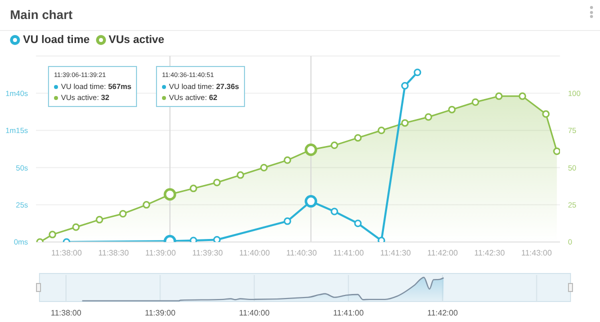 Image resolution: width=600 pixels, height=322 pixels. Describe the element at coordinates (56, 40) in the screenshot. I see `legend-label: VU load time` at that location.